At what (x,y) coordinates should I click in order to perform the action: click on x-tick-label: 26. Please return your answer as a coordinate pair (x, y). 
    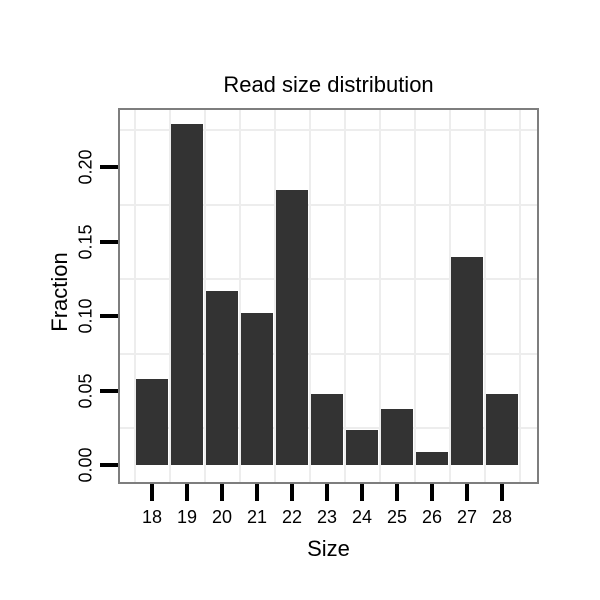
    Looking at the image, I should click on (432, 517).